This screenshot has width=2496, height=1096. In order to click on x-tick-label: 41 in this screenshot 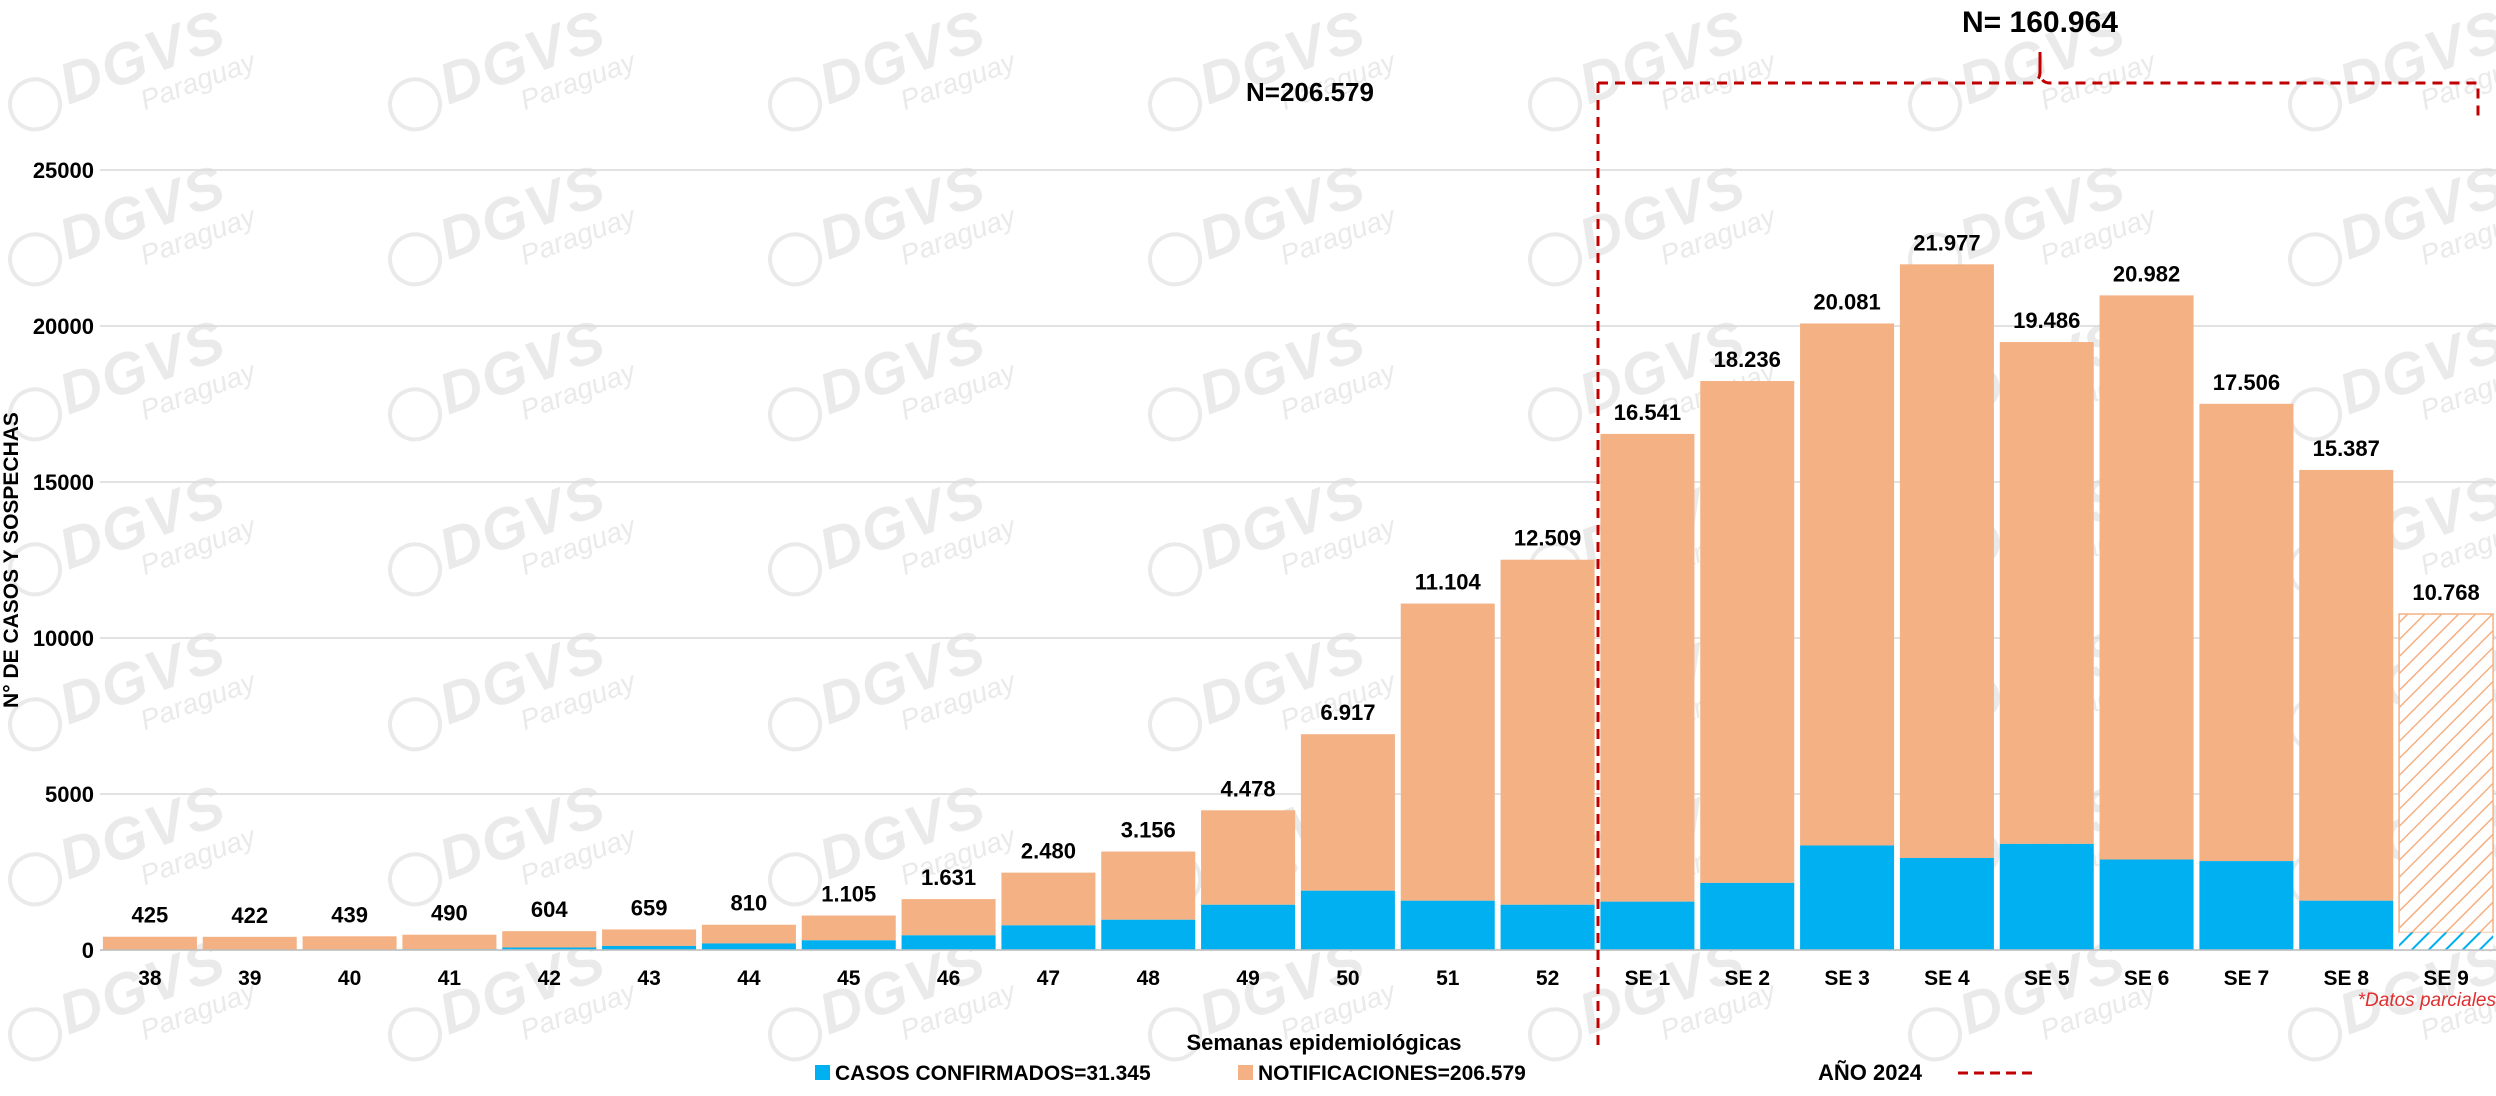, I will do `click(450, 978)`.